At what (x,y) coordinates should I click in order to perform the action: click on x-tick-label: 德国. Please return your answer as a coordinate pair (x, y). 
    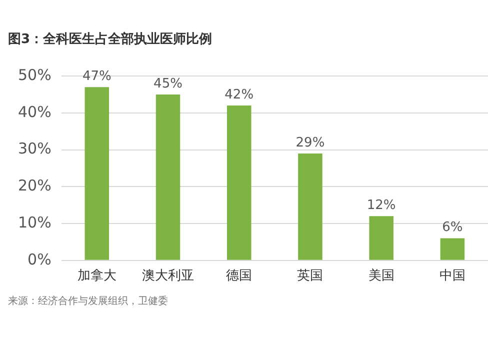
    Looking at the image, I should click on (239, 276).